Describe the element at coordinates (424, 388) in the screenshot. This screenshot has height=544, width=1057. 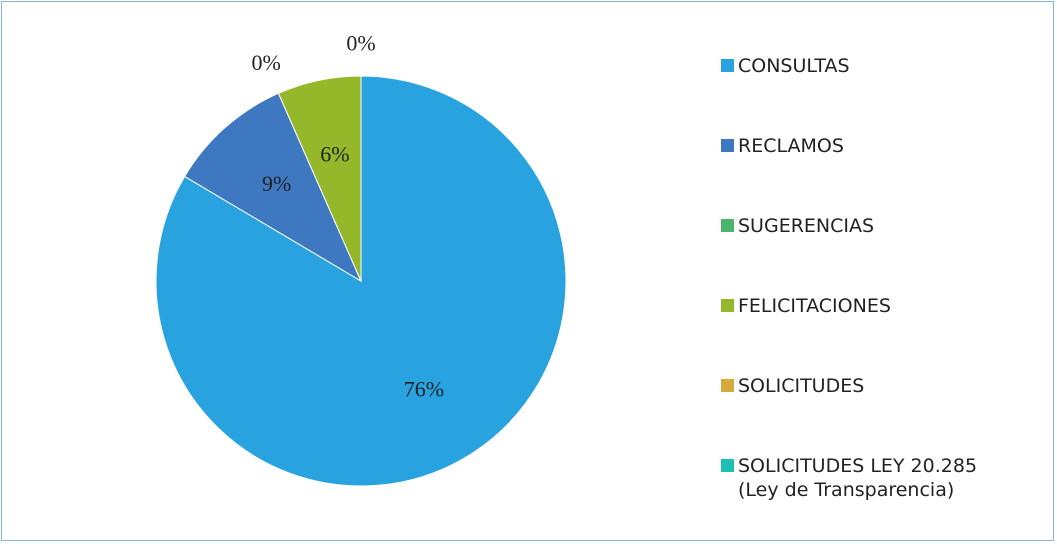
I see `data-label: 76%` at that location.